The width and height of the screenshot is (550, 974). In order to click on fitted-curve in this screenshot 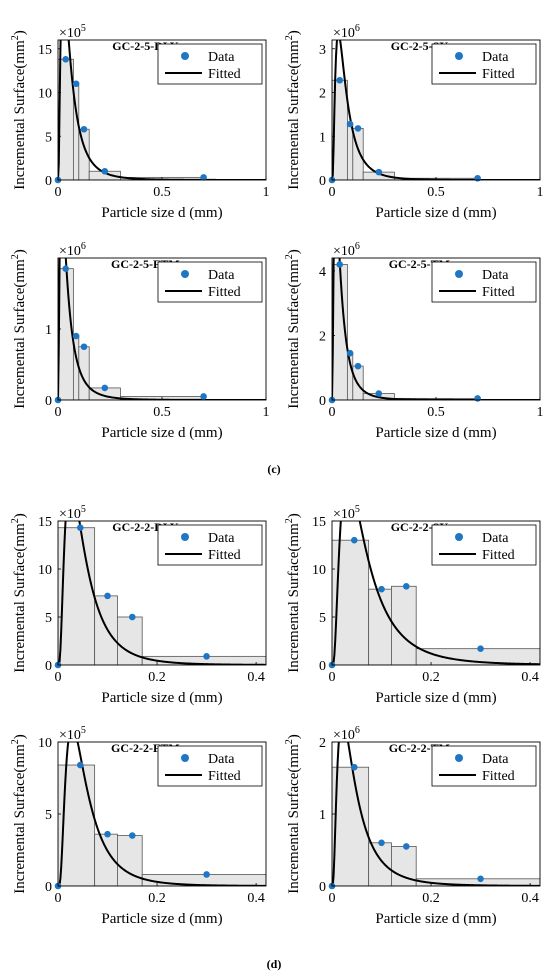, I will do `click(436, 593)`.